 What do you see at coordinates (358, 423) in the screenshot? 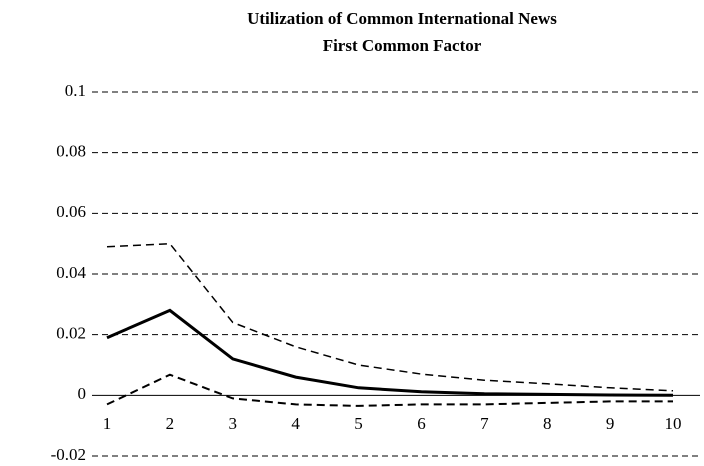
I see `x-tick-label: 5` at bounding box center [358, 423].